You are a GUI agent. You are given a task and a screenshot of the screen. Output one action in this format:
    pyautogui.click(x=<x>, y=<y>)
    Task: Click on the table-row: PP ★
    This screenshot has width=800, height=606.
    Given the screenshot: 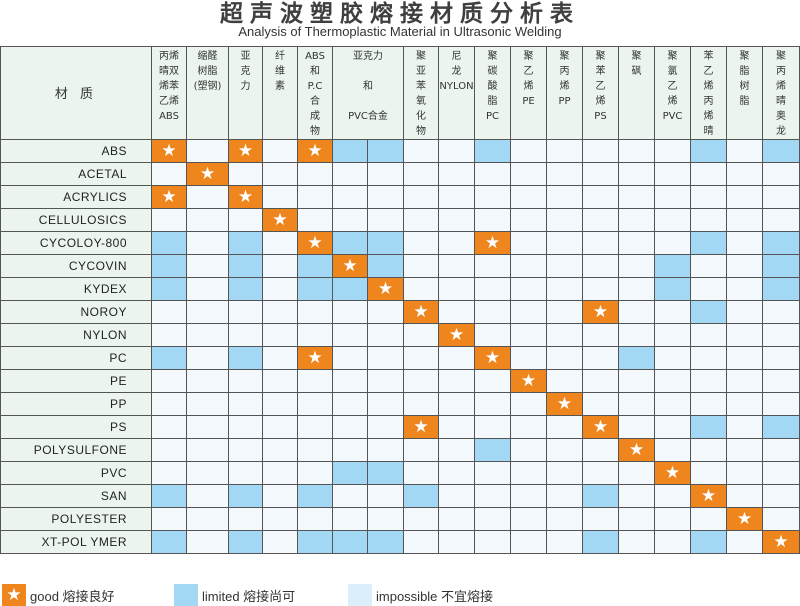 What is the action you would take?
    pyautogui.click(x=400, y=404)
    